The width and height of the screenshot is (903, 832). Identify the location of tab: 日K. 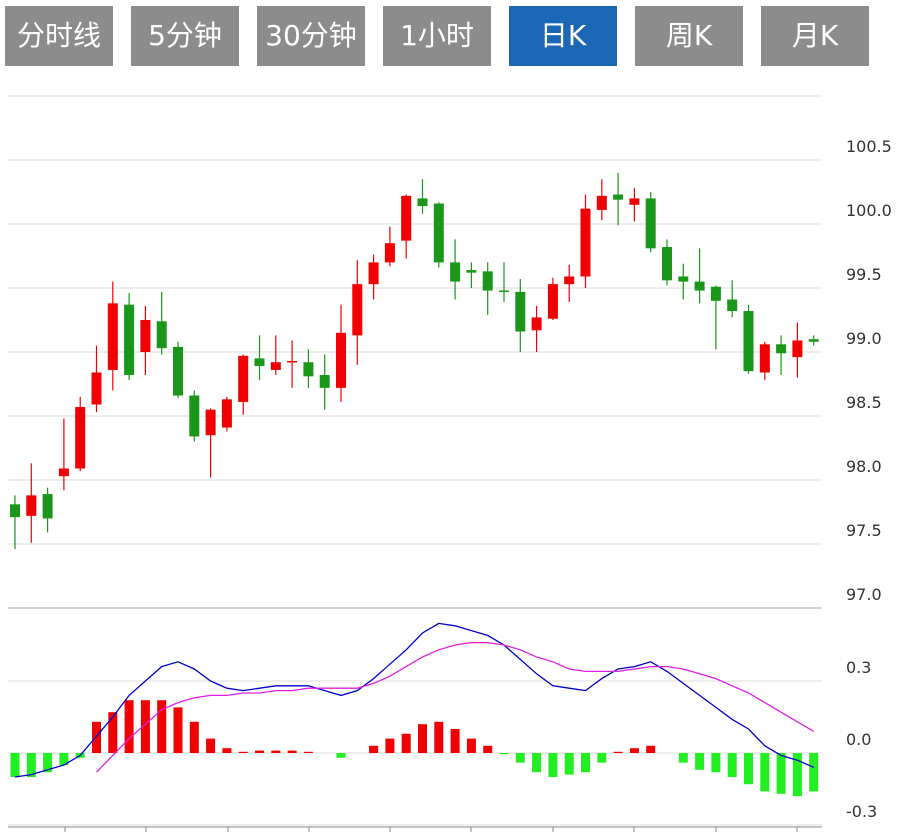
(563, 36).